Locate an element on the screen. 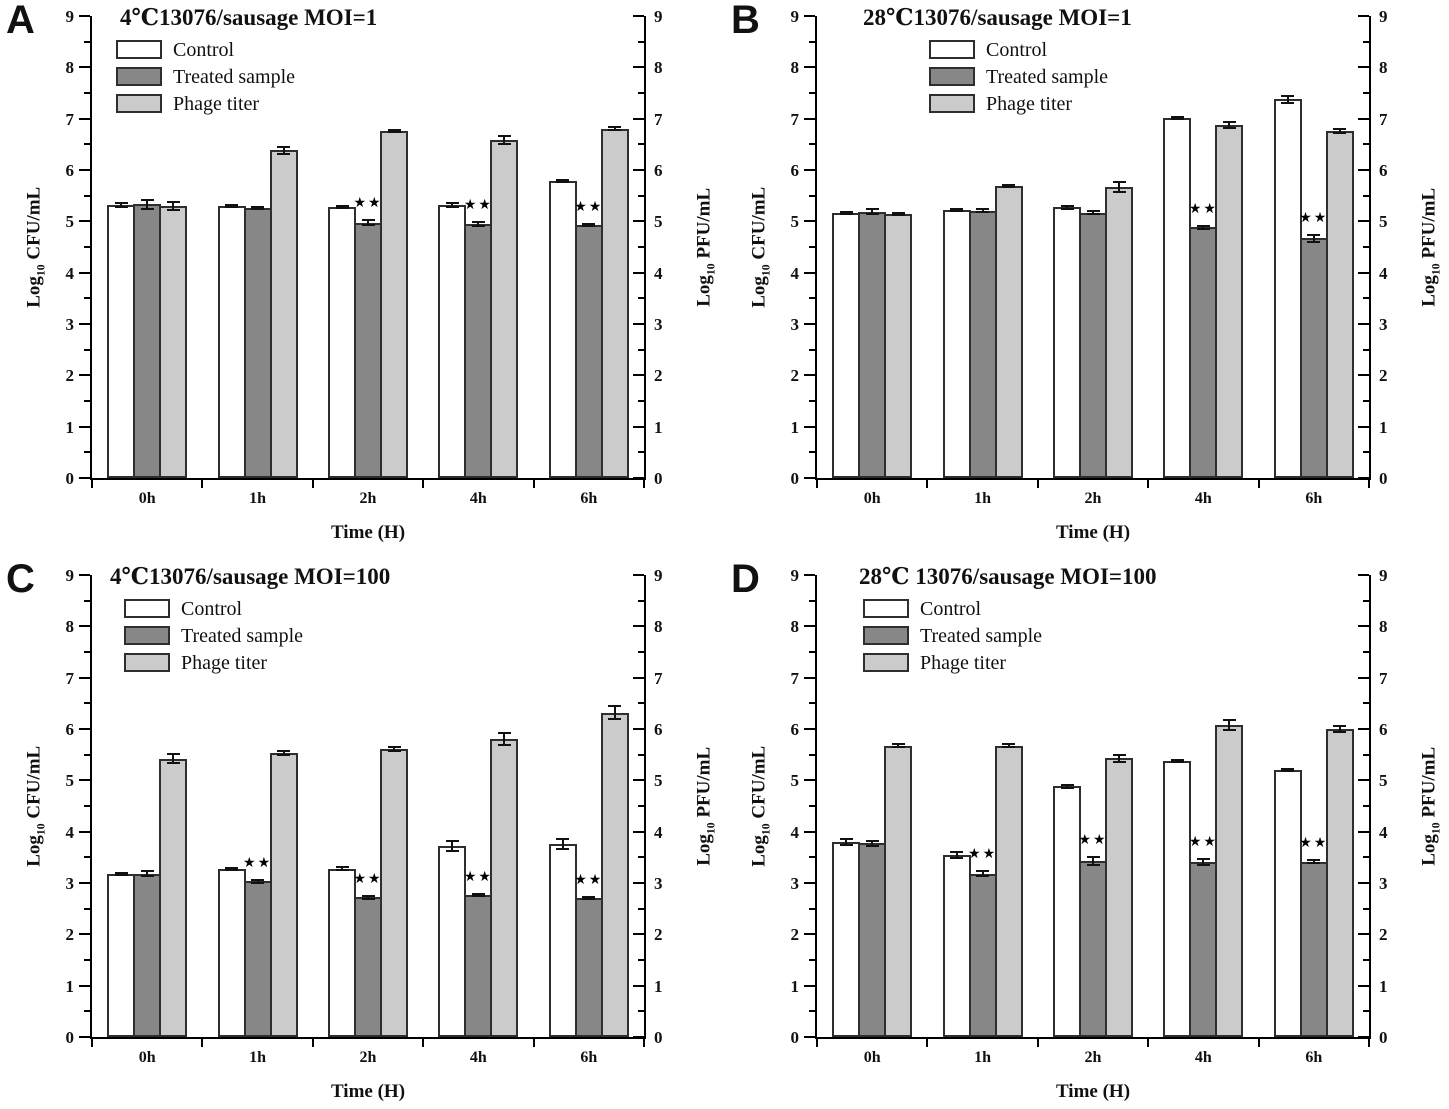 The width and height of the screenshot is (1449, 1109). y-axis-title-left-pre: Log is located at coordinates (759, 292).